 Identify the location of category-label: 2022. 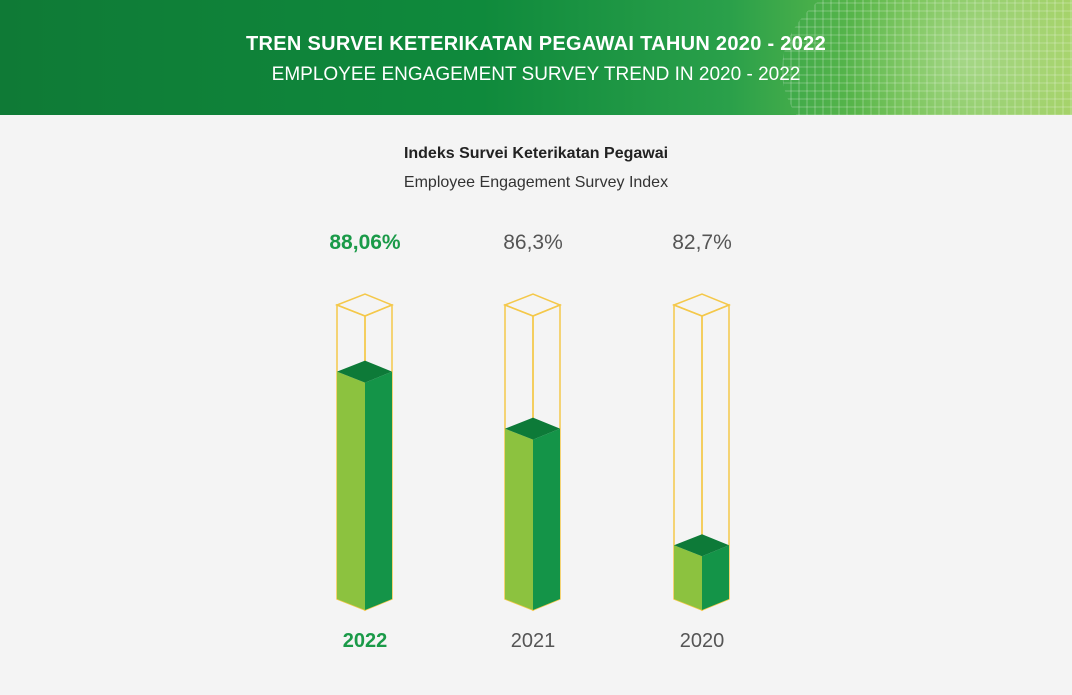
(365, 641).